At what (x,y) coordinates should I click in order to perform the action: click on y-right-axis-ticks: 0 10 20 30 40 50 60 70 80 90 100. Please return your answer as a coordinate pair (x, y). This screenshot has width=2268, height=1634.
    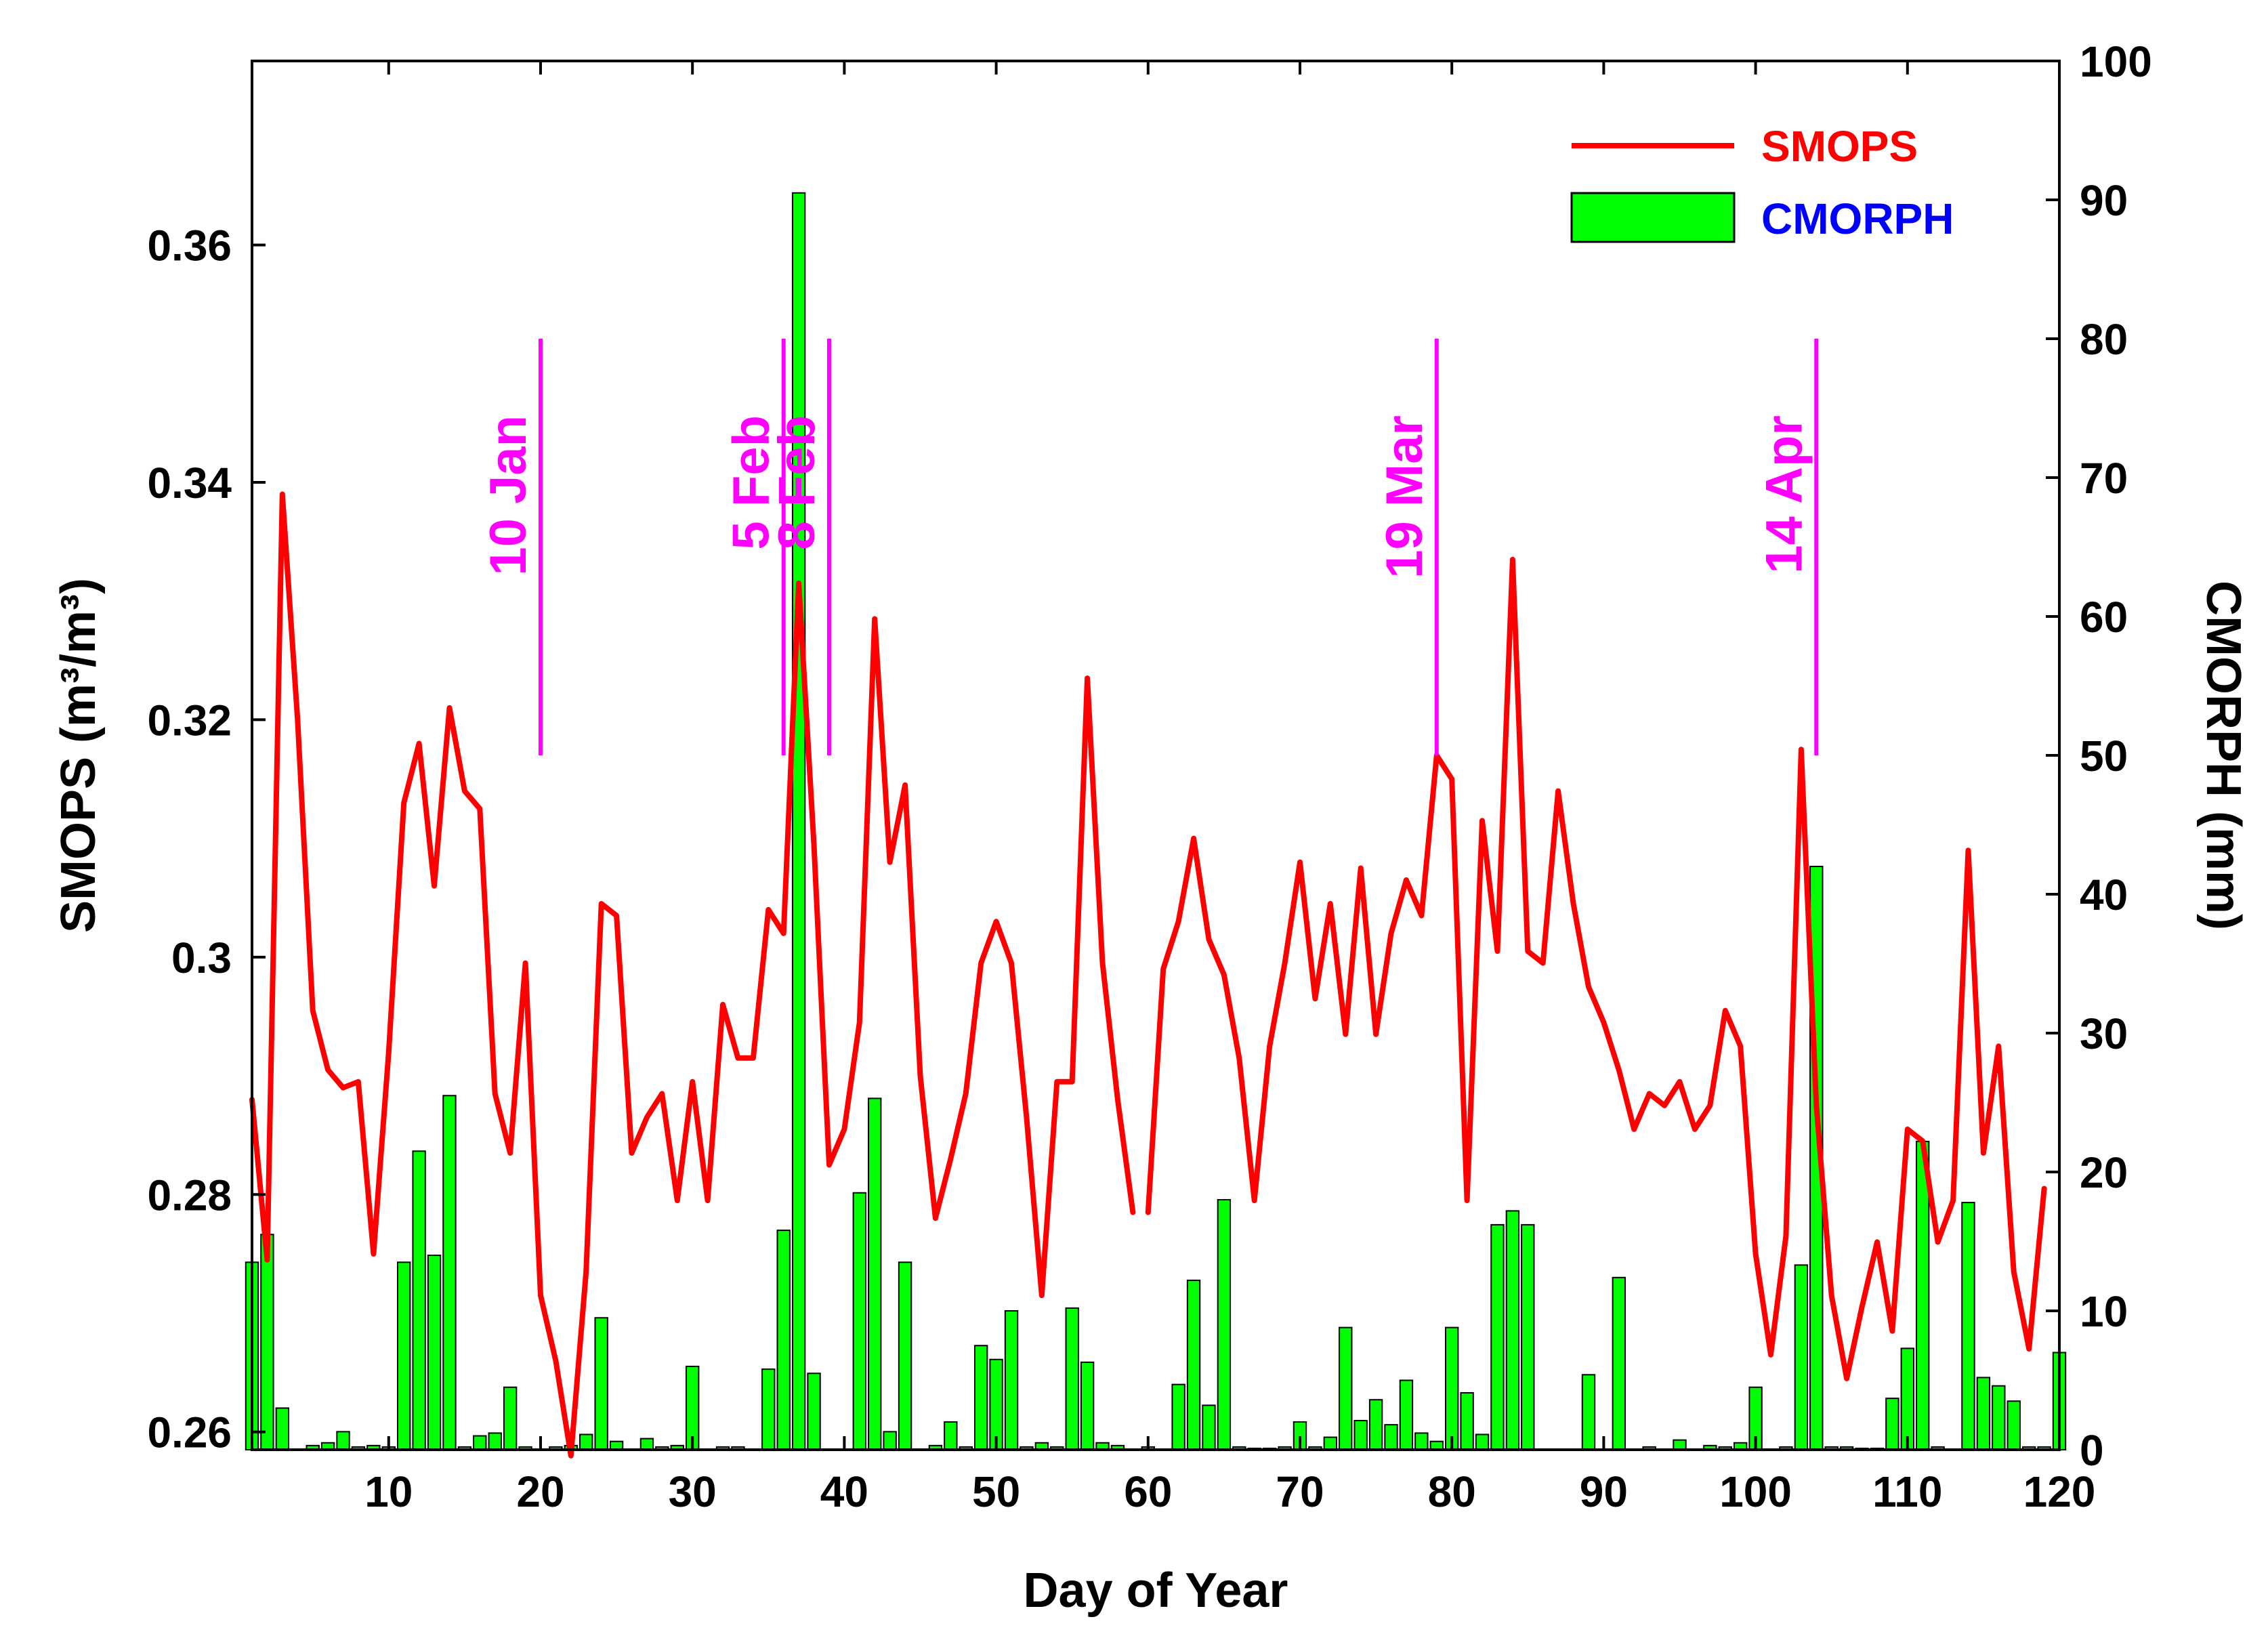
    Looking at the image, I should click on (2099, 756).